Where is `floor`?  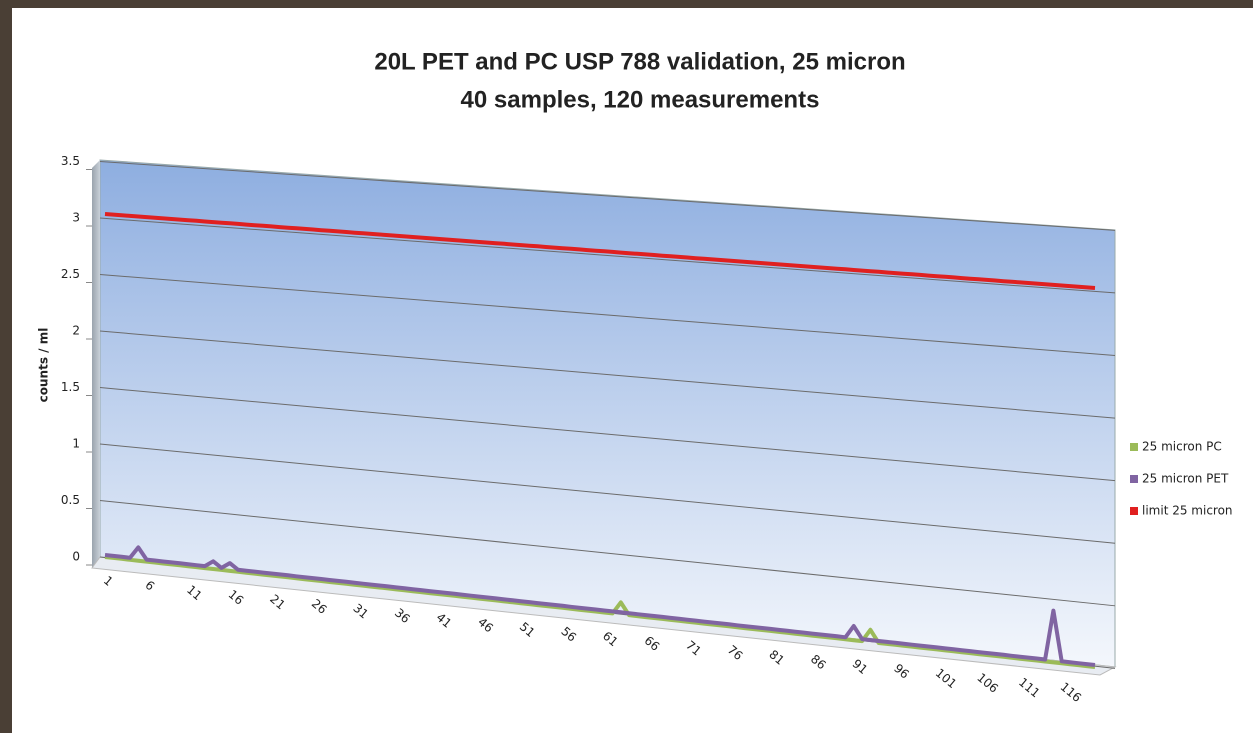
floor is located at coordinates (604, 616).